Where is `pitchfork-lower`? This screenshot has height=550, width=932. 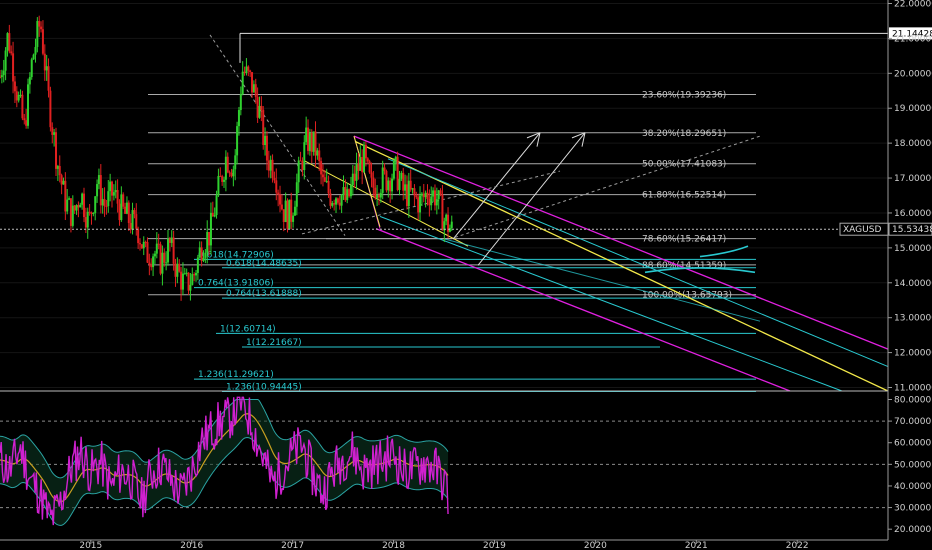 pitchfork-lower is located at coordinates (583, 310).